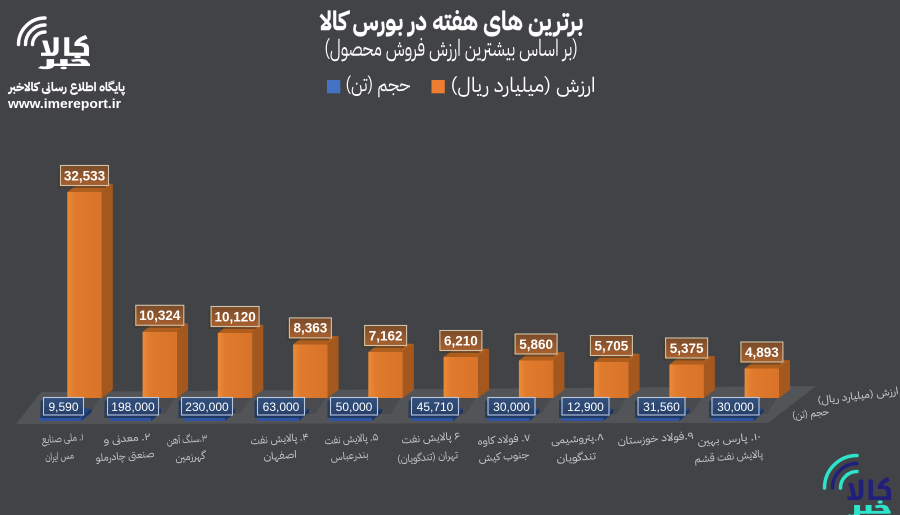 Image resolution: width=900 pixels, height=515 pixels. I want to click on svg-text: 198,000, so click(133, 407).